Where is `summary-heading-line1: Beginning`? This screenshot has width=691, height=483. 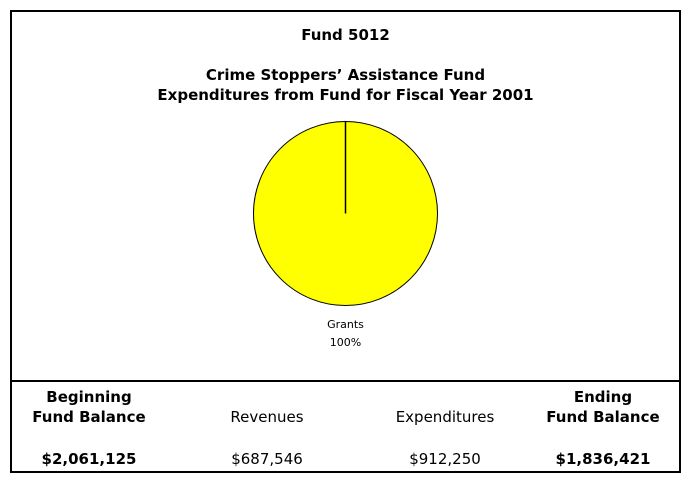
summary-heading-line1: Beginning is located at coordinates (89, 397).